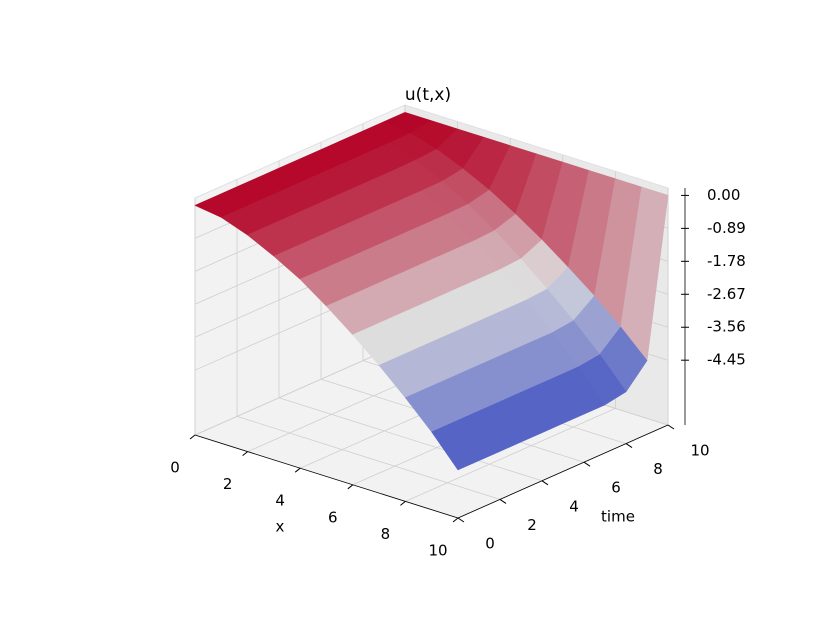 Image resolution: width=830 pixels, height=622 pixels. Describe the element at coordinates (723, 195) in the screenshot. I see `z-tick-label: 0.00` at that location.